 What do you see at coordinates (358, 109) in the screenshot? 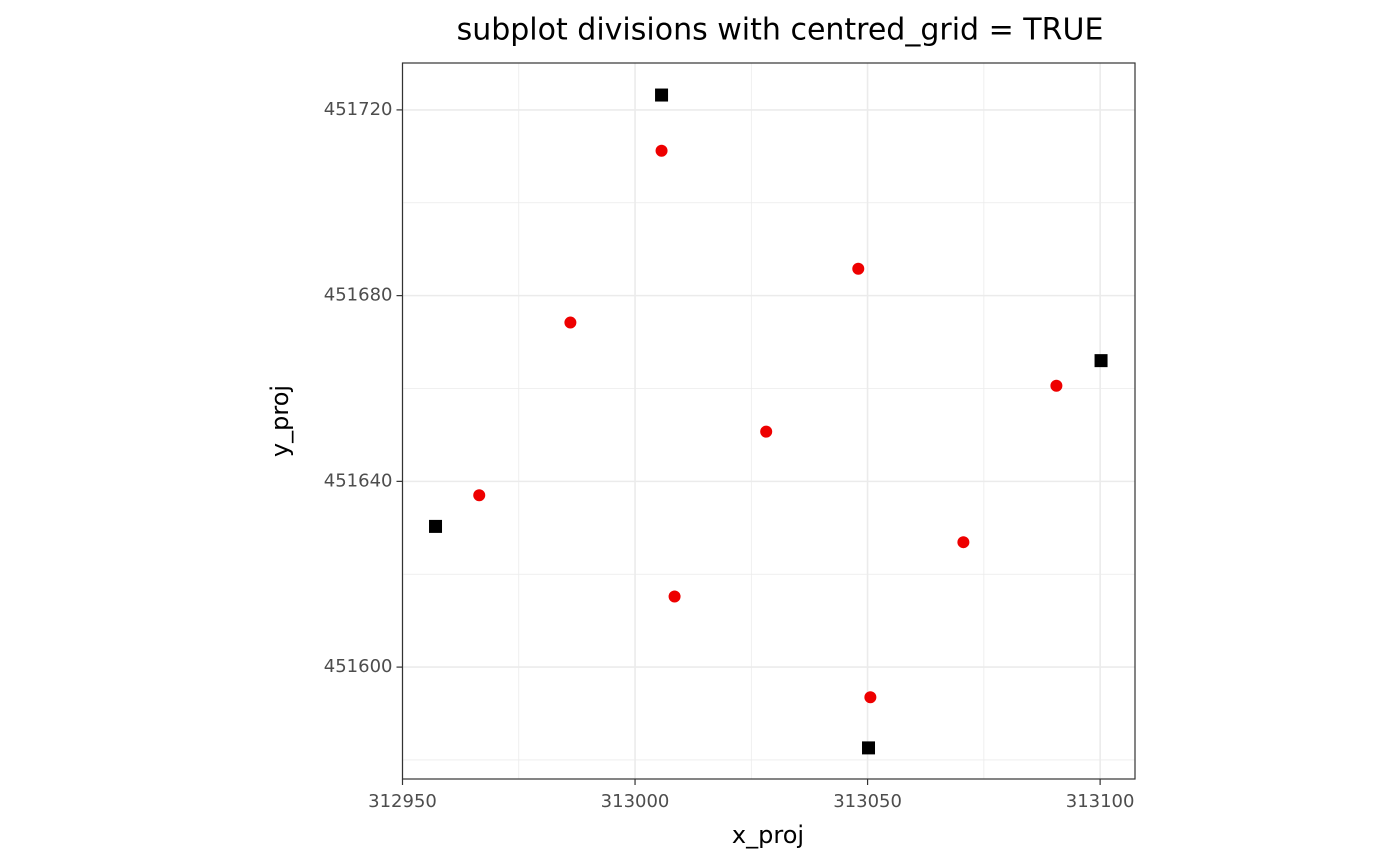
I see `y-tick-label: 451720` at bounding box center [358, 109].